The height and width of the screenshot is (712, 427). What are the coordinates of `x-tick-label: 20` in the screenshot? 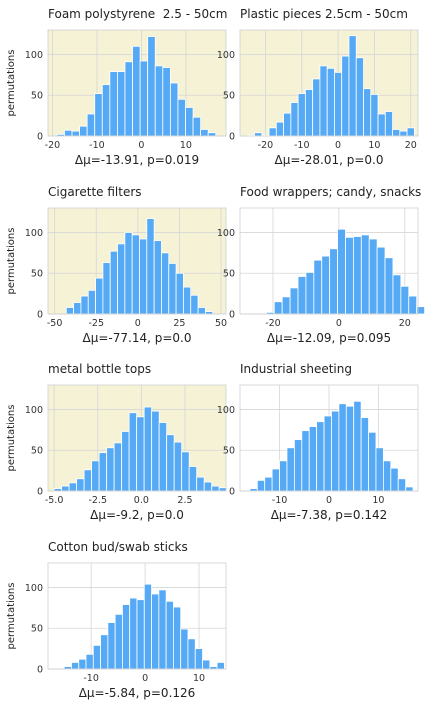 It's located at (405, 323).